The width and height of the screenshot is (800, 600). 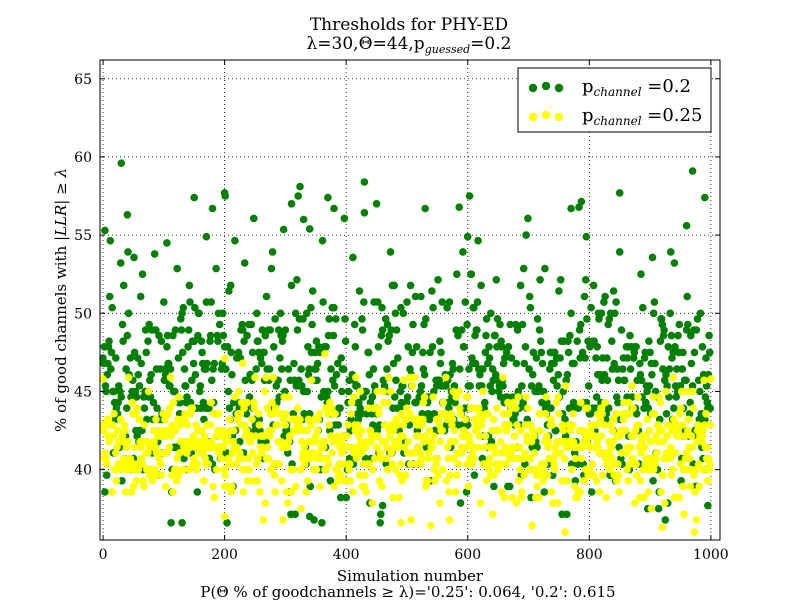 What do you see at coordinates (447, 49) in the screenshot?
I see `subtitle-subscript: guessed` at bounding box center [447, 49].